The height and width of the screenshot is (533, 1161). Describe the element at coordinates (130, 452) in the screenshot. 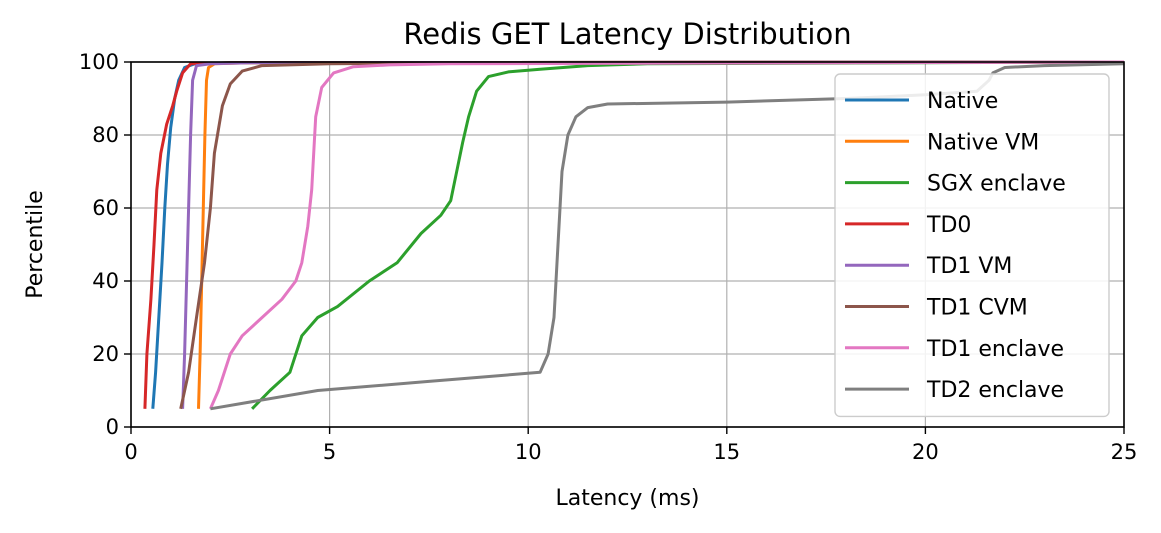

I see `x-tick-label: 0` at that location.